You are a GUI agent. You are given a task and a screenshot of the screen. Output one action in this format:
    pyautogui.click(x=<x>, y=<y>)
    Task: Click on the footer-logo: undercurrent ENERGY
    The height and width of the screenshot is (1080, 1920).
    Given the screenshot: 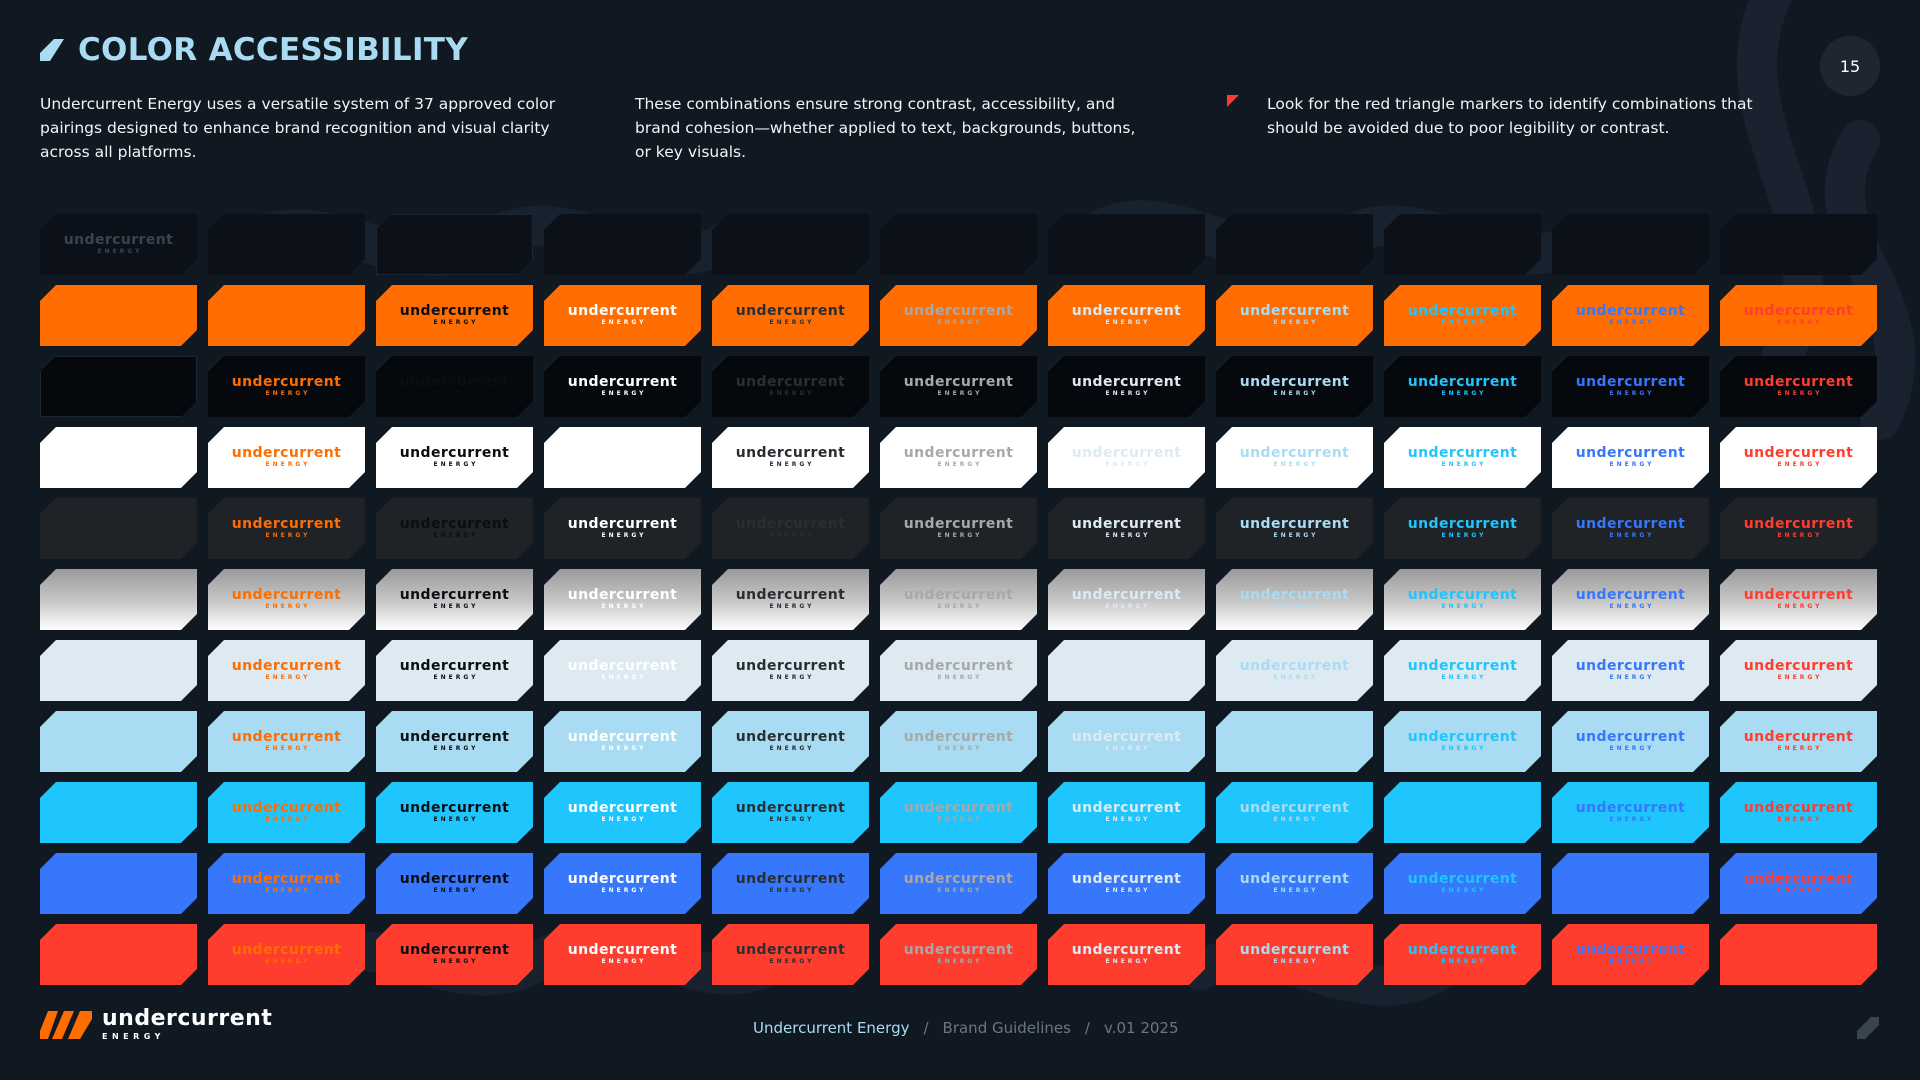 What is the action you would take?
    pyautogui.click(x=156, y=1024)
    